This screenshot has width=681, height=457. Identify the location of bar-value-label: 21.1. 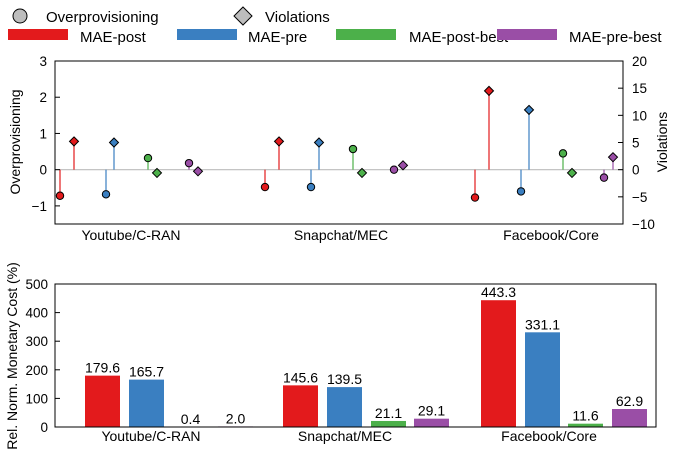
(388, 413).